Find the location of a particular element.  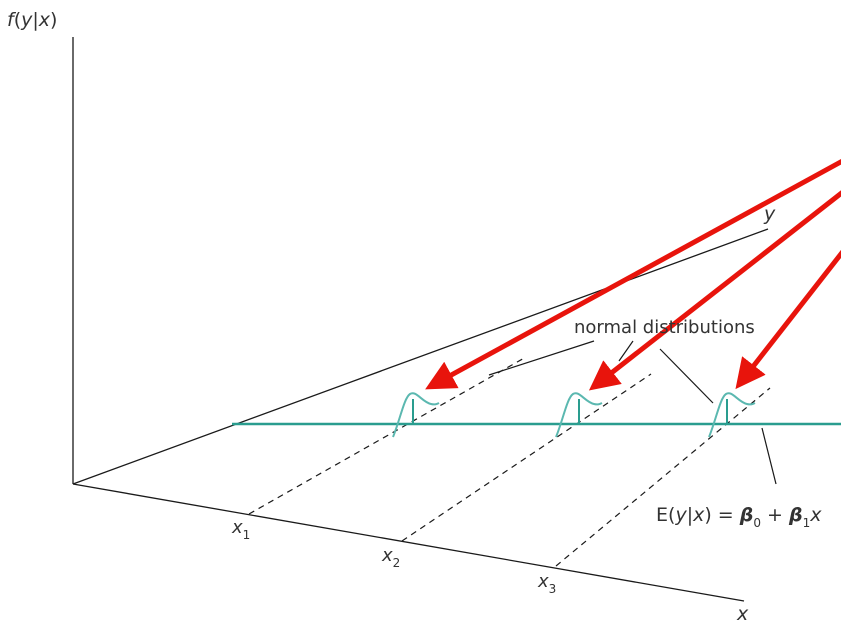

guide-line-x3 is located at coordinates (663, 477).